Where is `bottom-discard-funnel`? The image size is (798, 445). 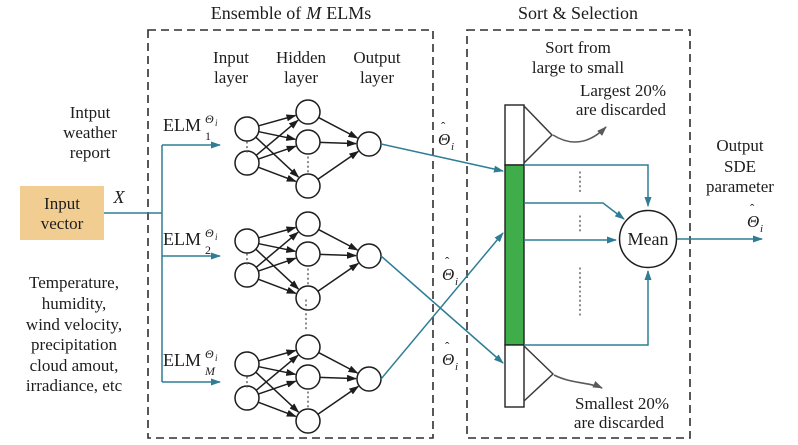
bottom-discard-funnel is located at coordinates (538, 373).